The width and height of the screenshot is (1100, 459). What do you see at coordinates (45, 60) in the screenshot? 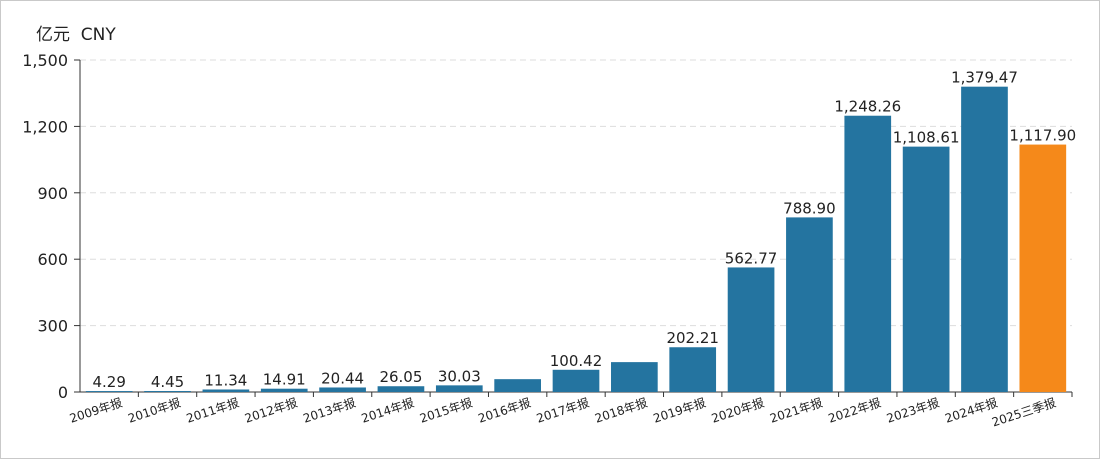
I see `y-tick-label: 1,500` at bounding box center [45, 60].